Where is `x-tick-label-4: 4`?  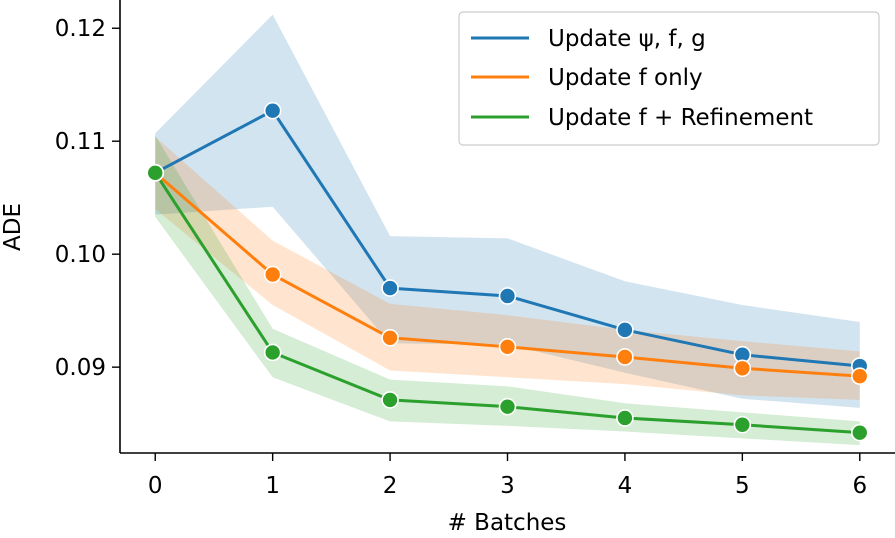
x-tick-label-4: 4 is located at coordinates (625, 486).